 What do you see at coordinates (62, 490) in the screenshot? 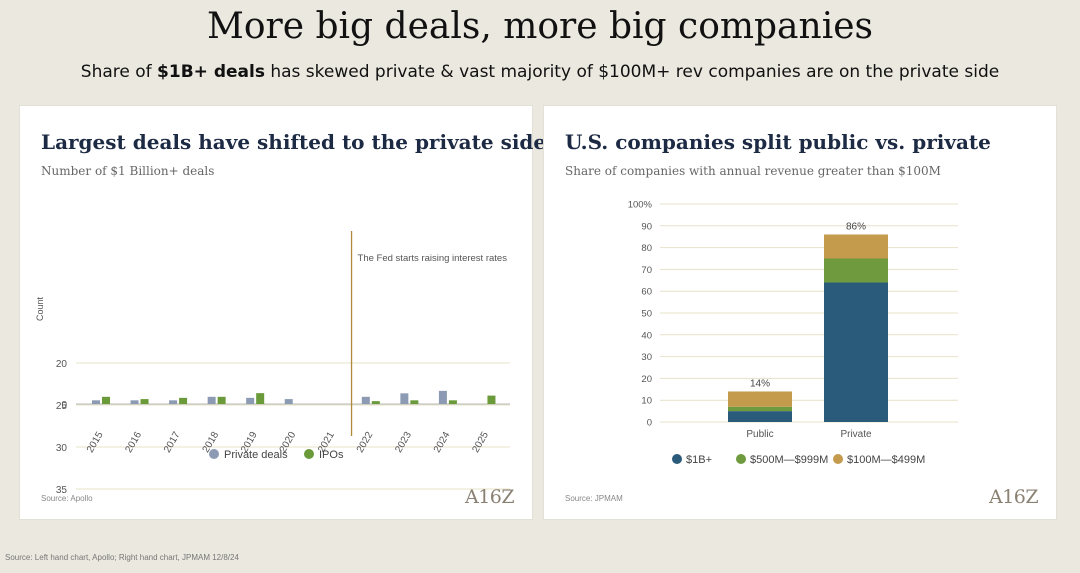
I see `y-tick-label: 35` at bounding box center [62, 490].